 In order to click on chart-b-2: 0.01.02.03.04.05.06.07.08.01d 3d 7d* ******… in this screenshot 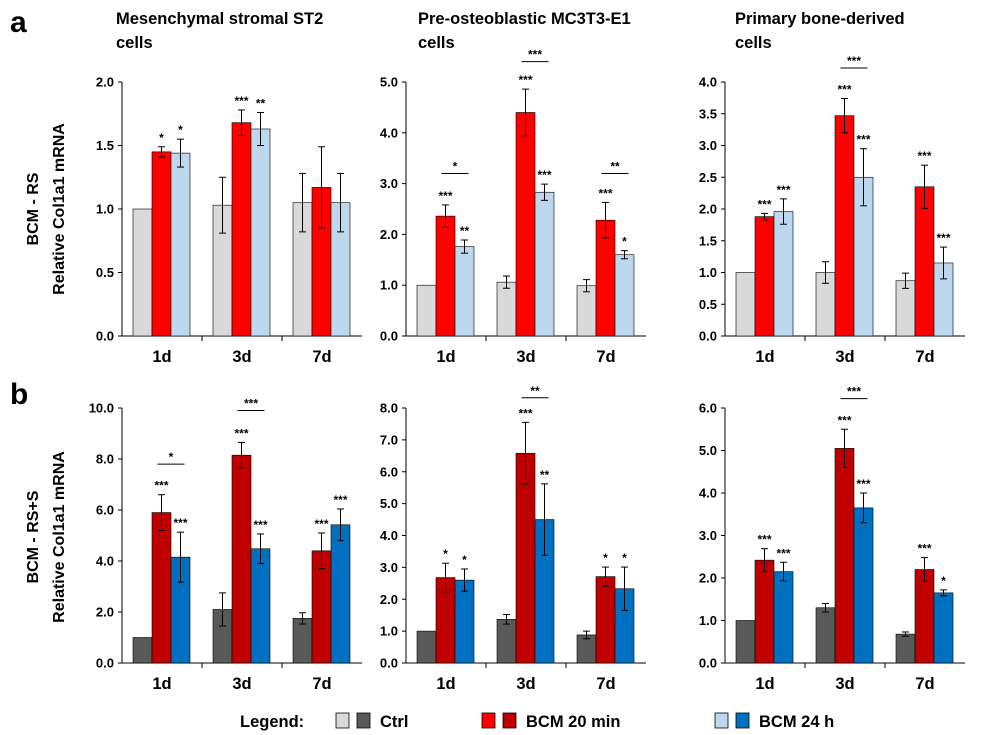, I will do `click(513, 538)`.